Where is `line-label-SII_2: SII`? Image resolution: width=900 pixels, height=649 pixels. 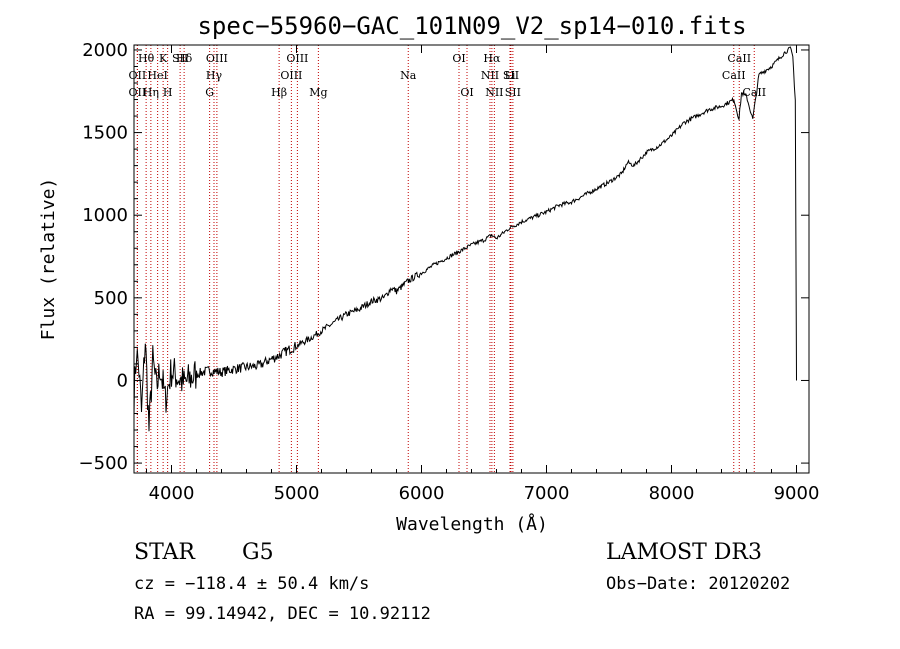 line-label-SII_2: SII is located at coordinates (513, 92).